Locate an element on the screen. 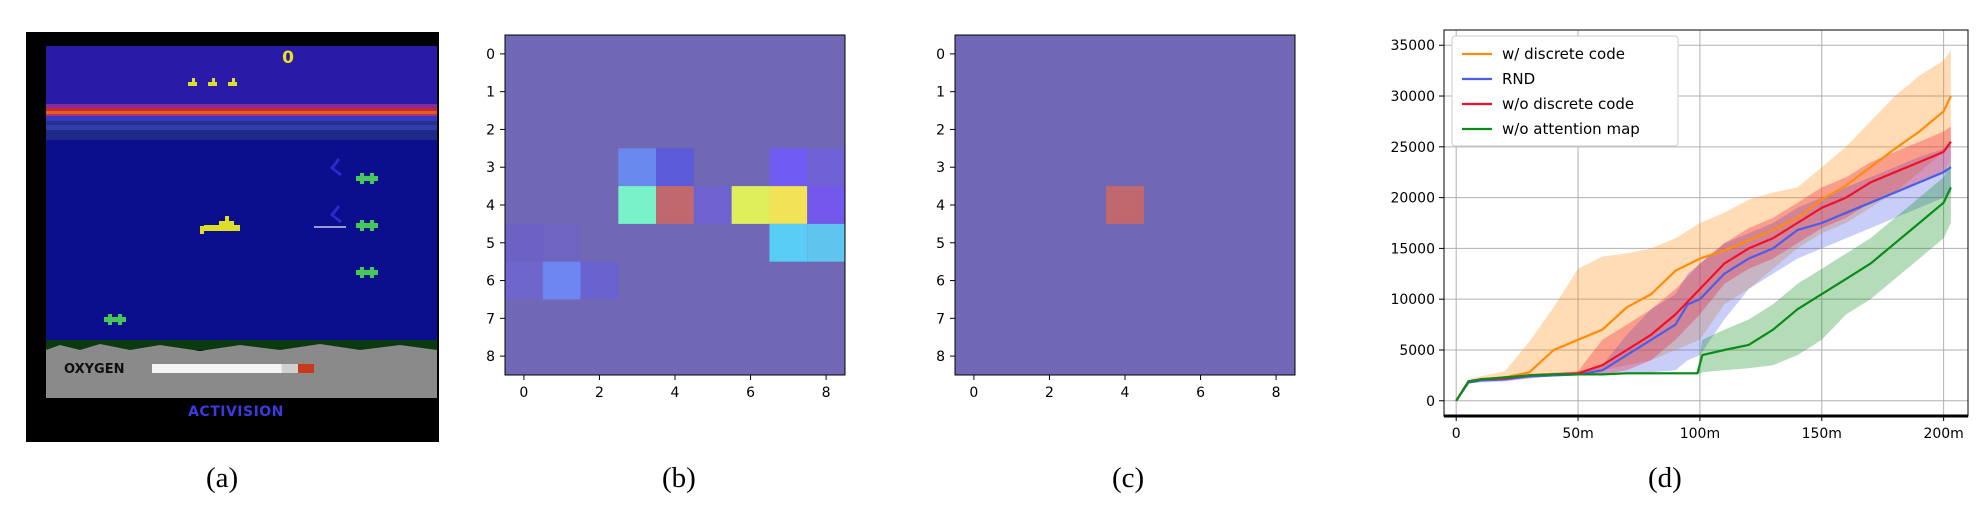 The height and width of the screenshot is (514, 1988). heatmap-b-xtick-label: 4 is located at coordinates (675, 393).